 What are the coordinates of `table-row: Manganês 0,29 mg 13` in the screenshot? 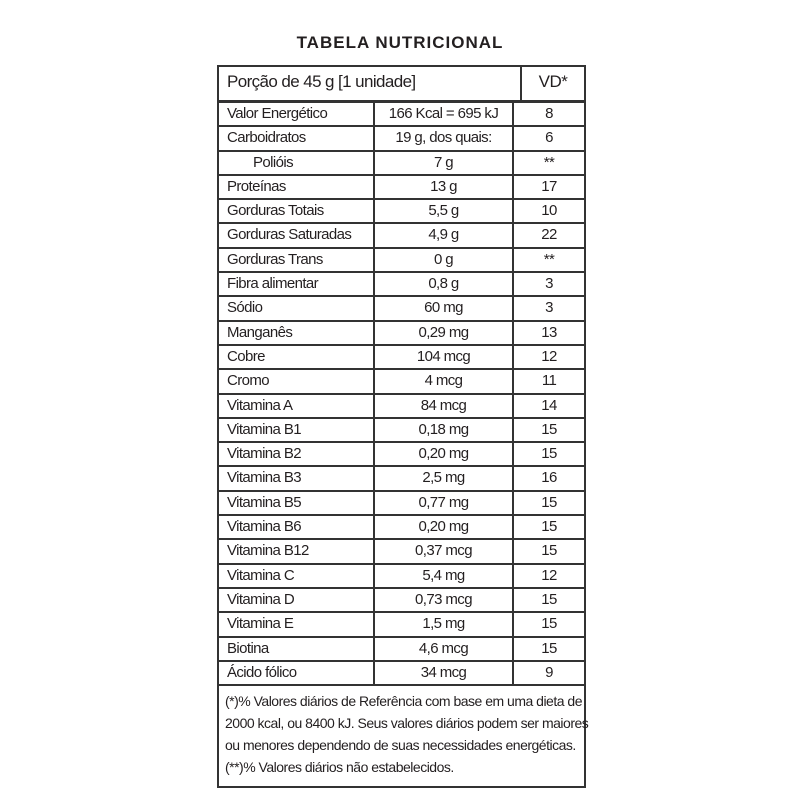 It's located at (401, 333).